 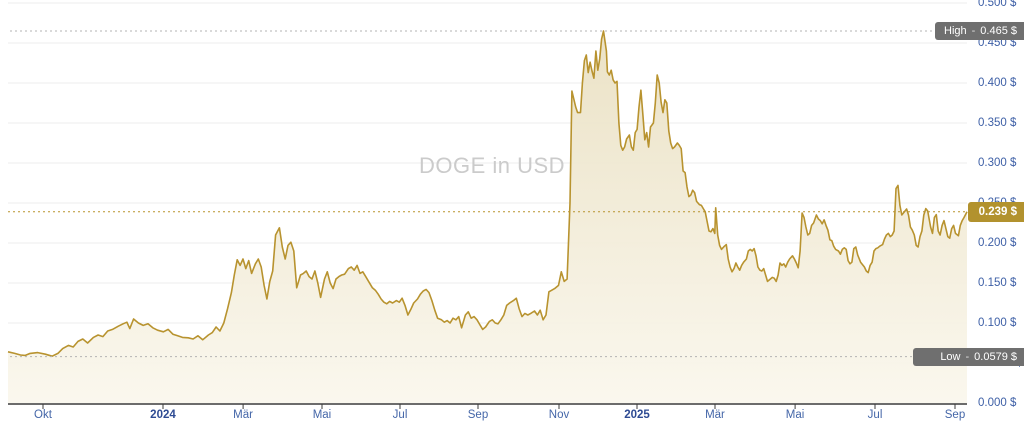 I want to click on low-badge-value: 0.0579 $, so click(x=995, y=357).